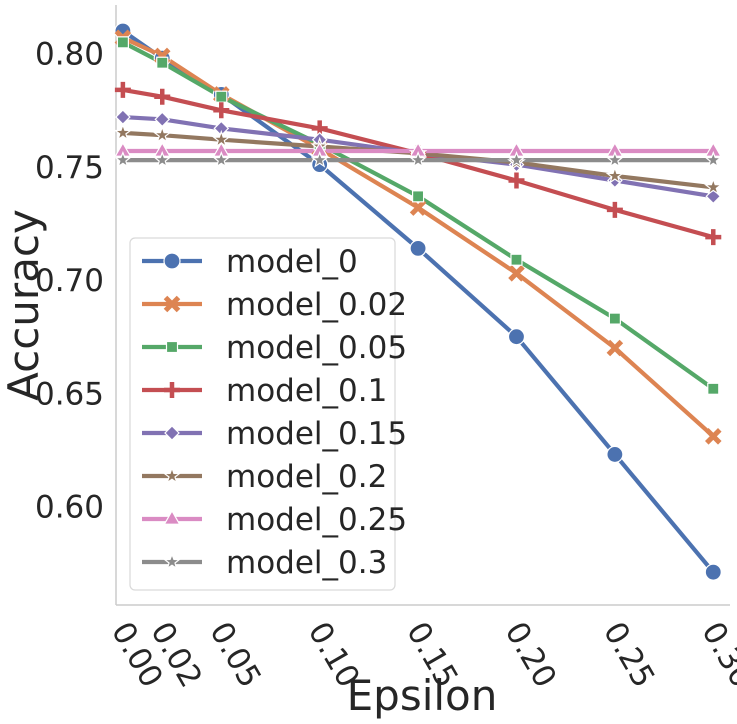 The height and width of the screenshot is (724, 737). What do you see at coordinates (422, 695) in the screenshot?
I see `x-axis-title: Epsilon` at bounding box center [422, 695].